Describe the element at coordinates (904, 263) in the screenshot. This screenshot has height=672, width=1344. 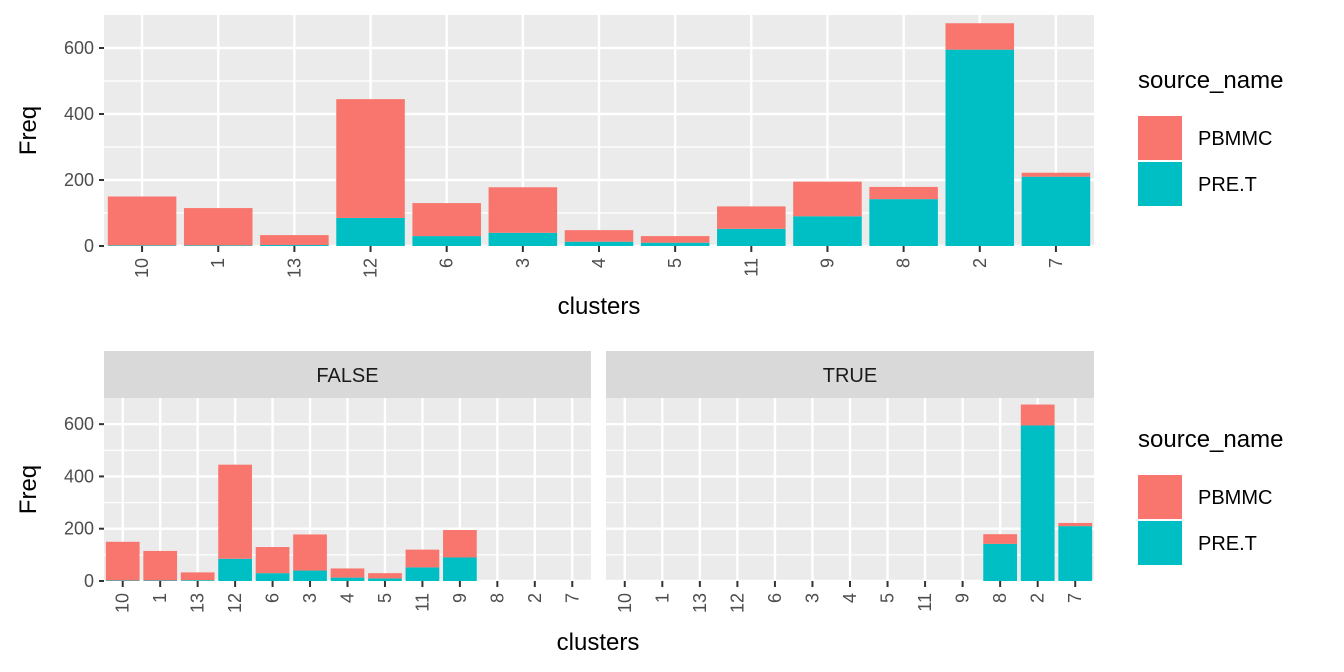
I see `top-x-tick-label: 8` at that location.